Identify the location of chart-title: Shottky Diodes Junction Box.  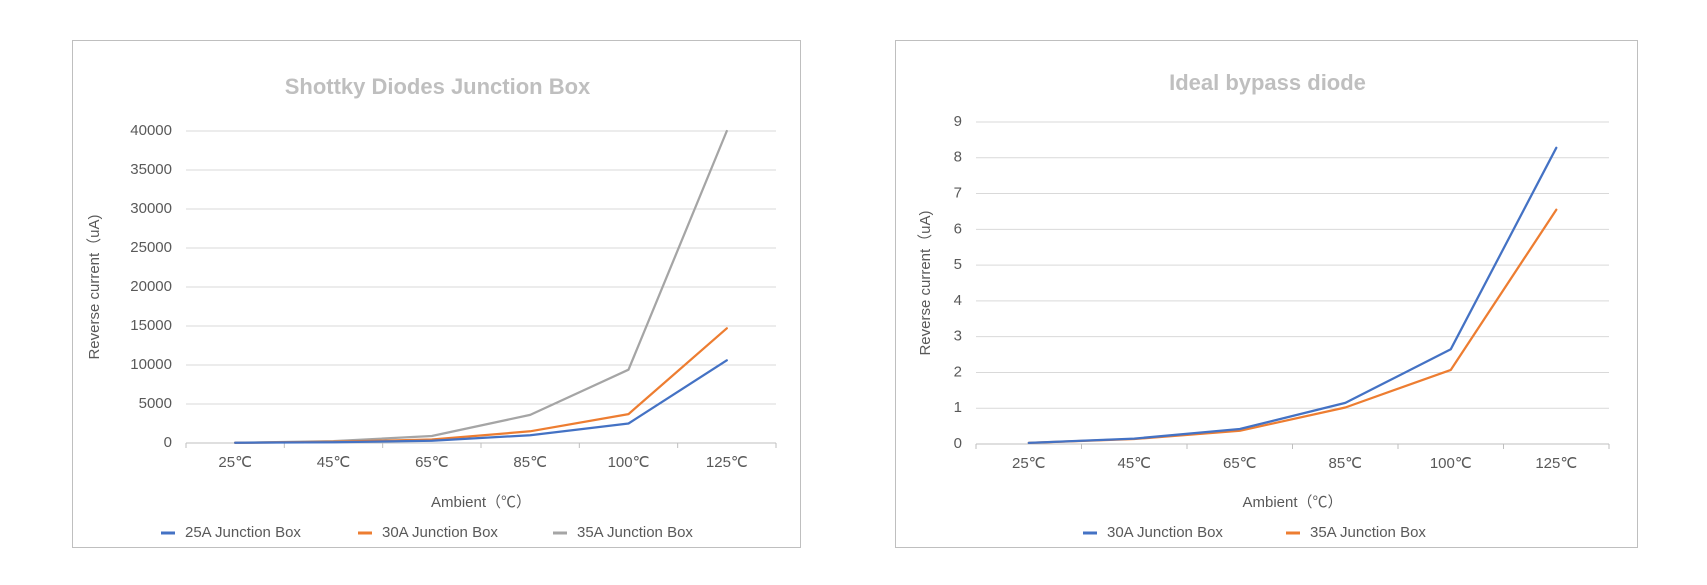
(438, 86).